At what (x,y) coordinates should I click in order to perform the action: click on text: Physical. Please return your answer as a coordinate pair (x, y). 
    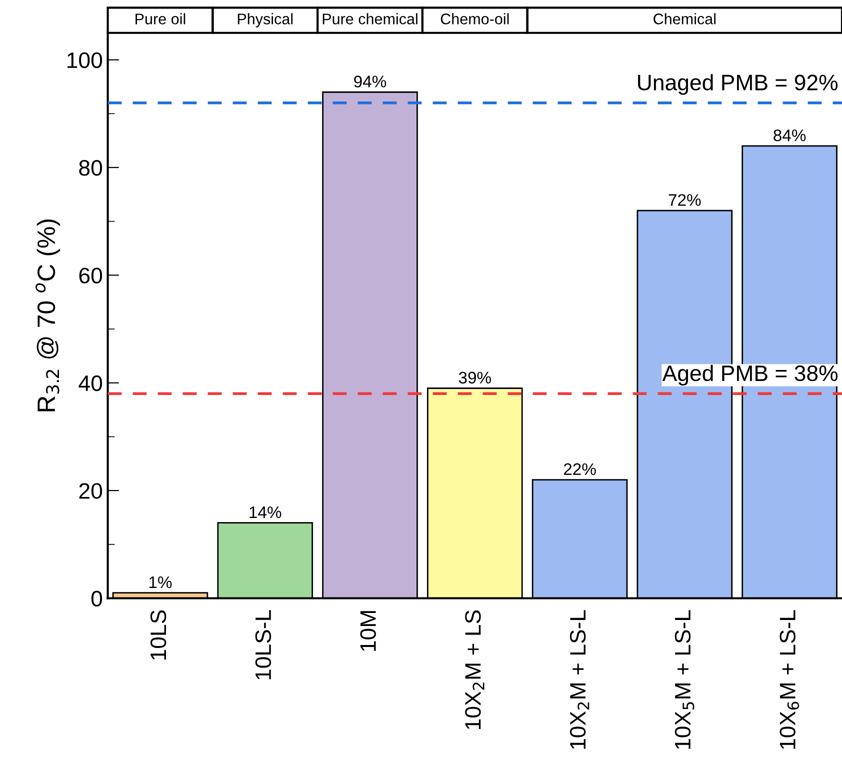
    Looking at the image, I should click on (265, 20).